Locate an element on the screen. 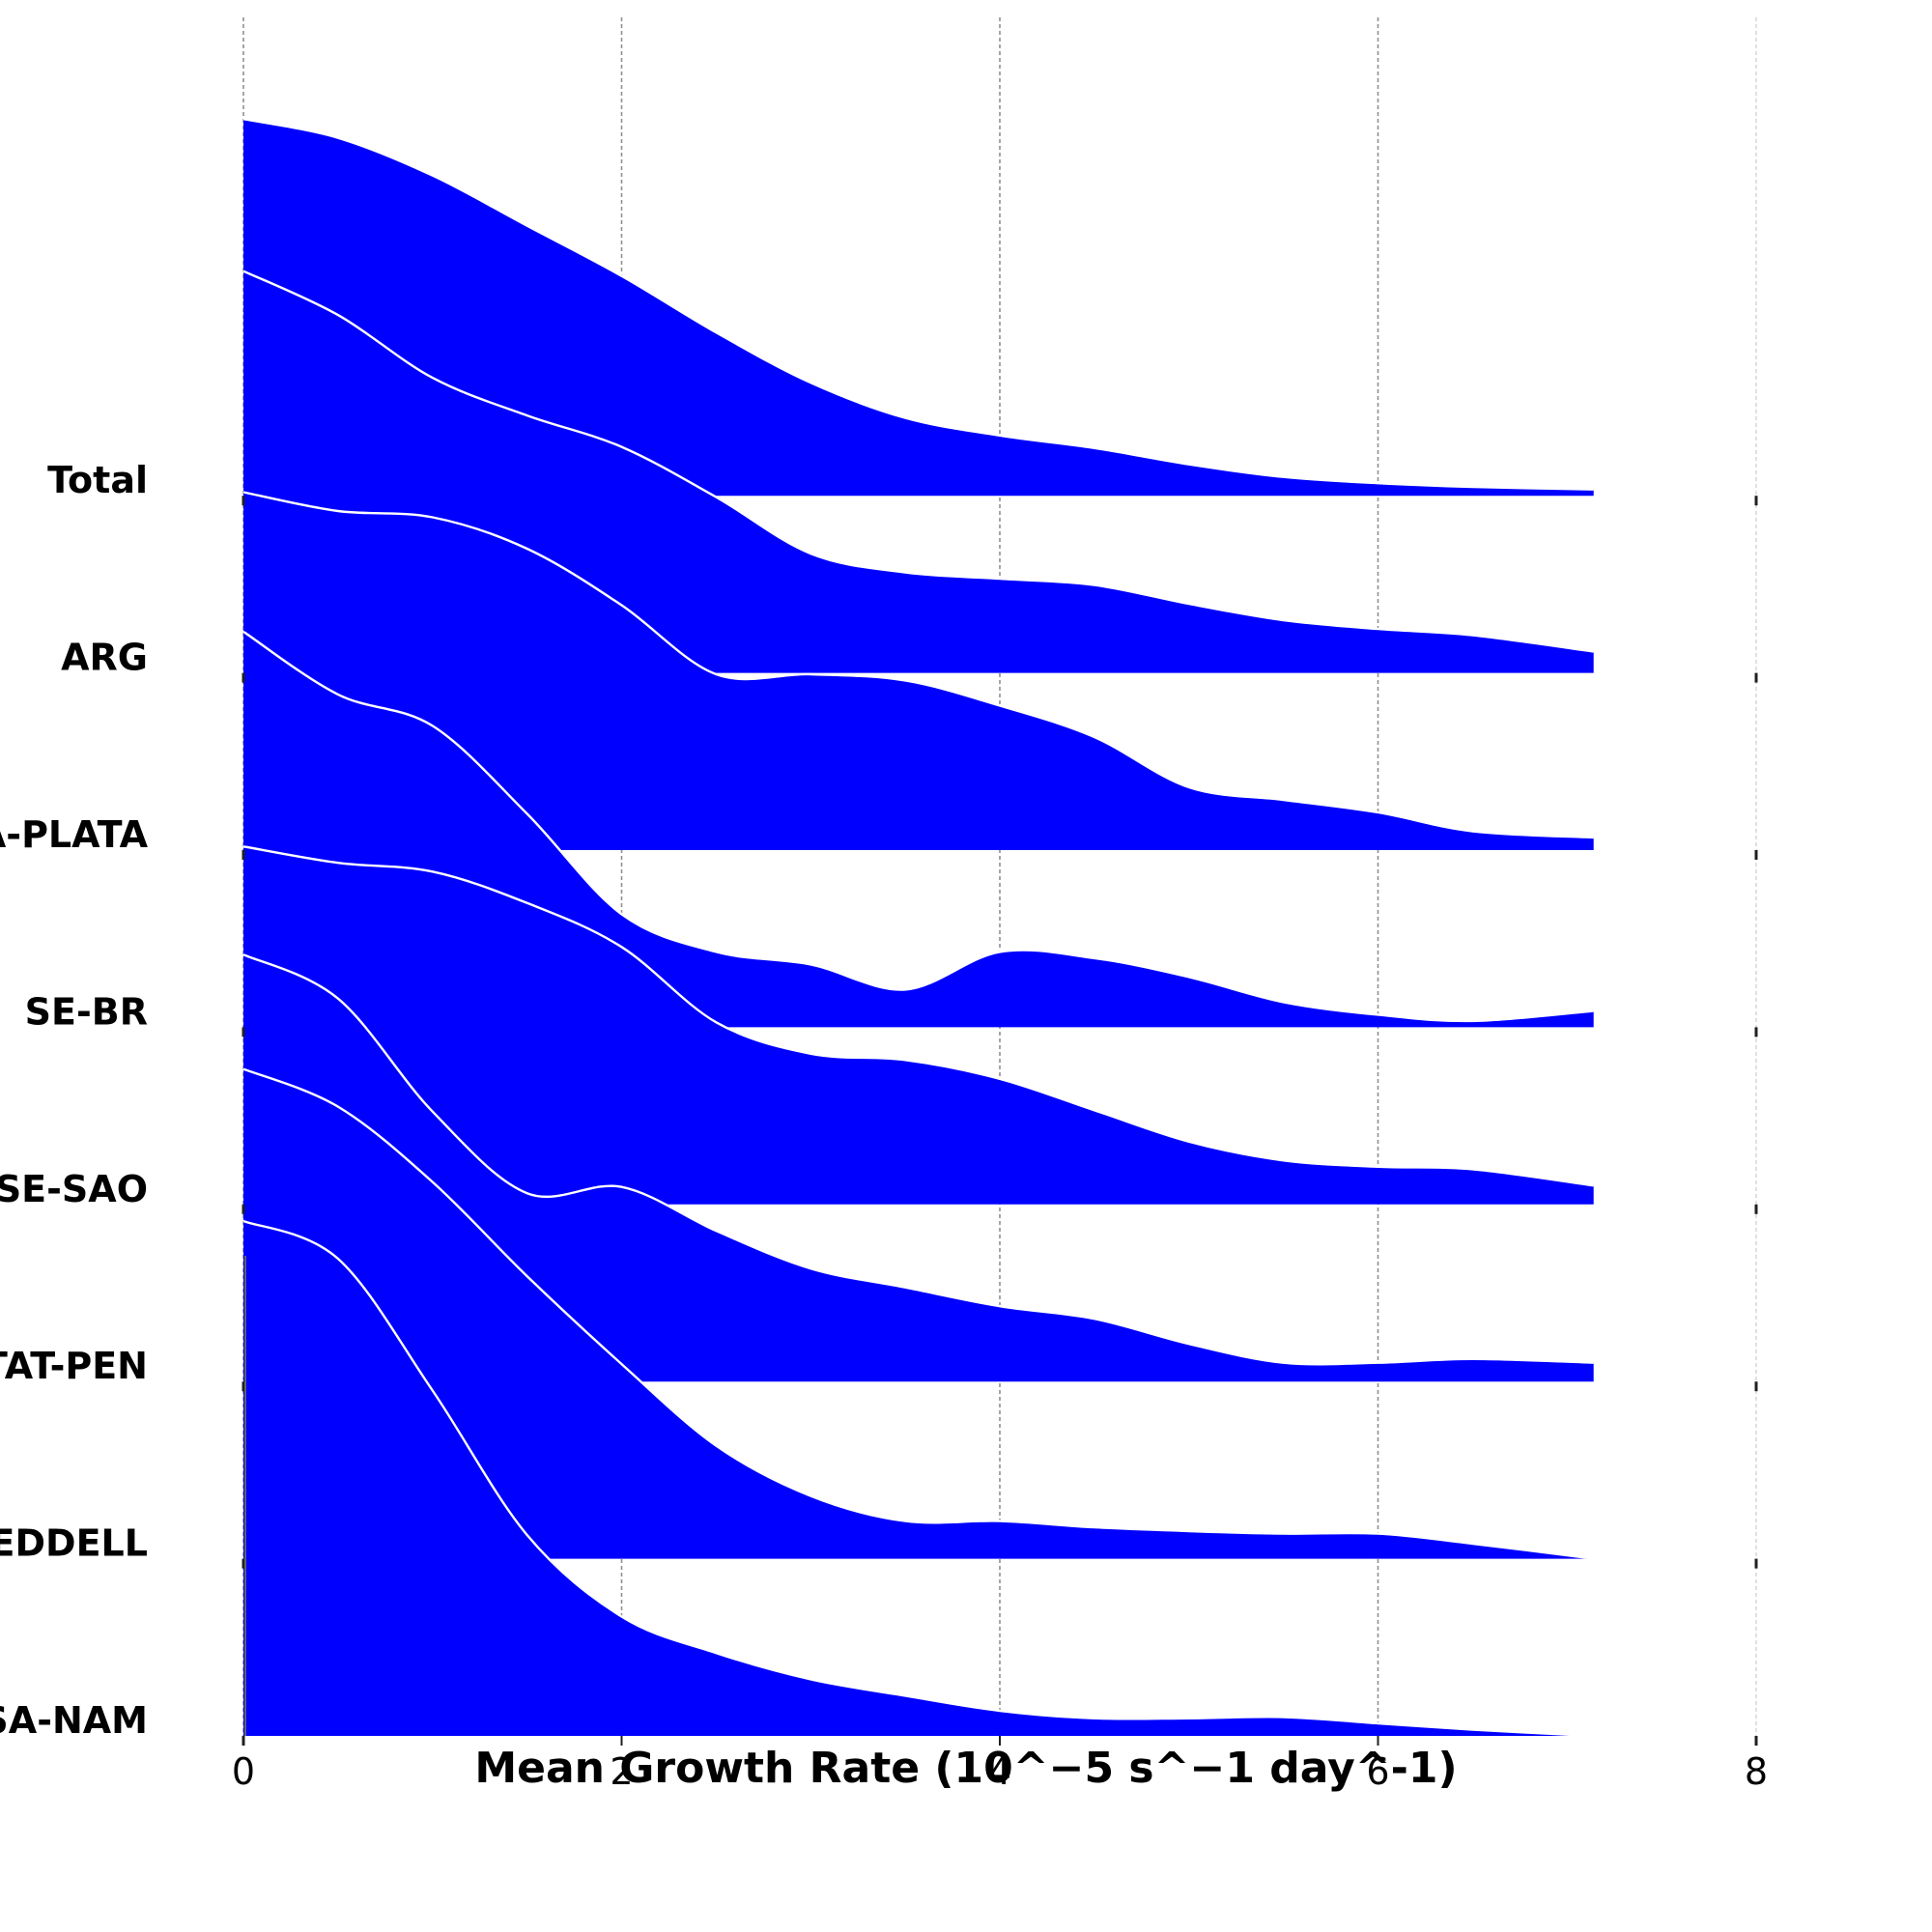  ridge-outline-la-plata is located at coordinates (918, 665).